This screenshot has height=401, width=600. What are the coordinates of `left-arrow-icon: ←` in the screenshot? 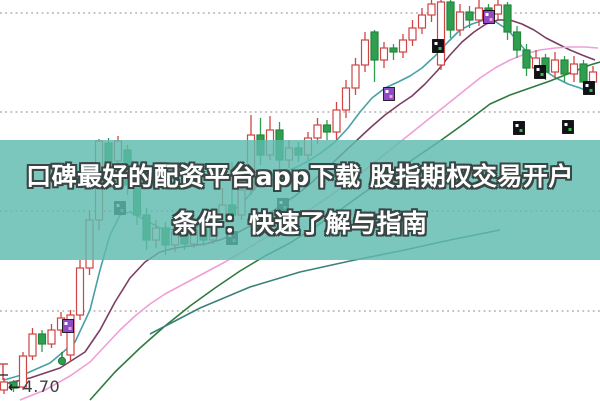 It's located at (14, 386).